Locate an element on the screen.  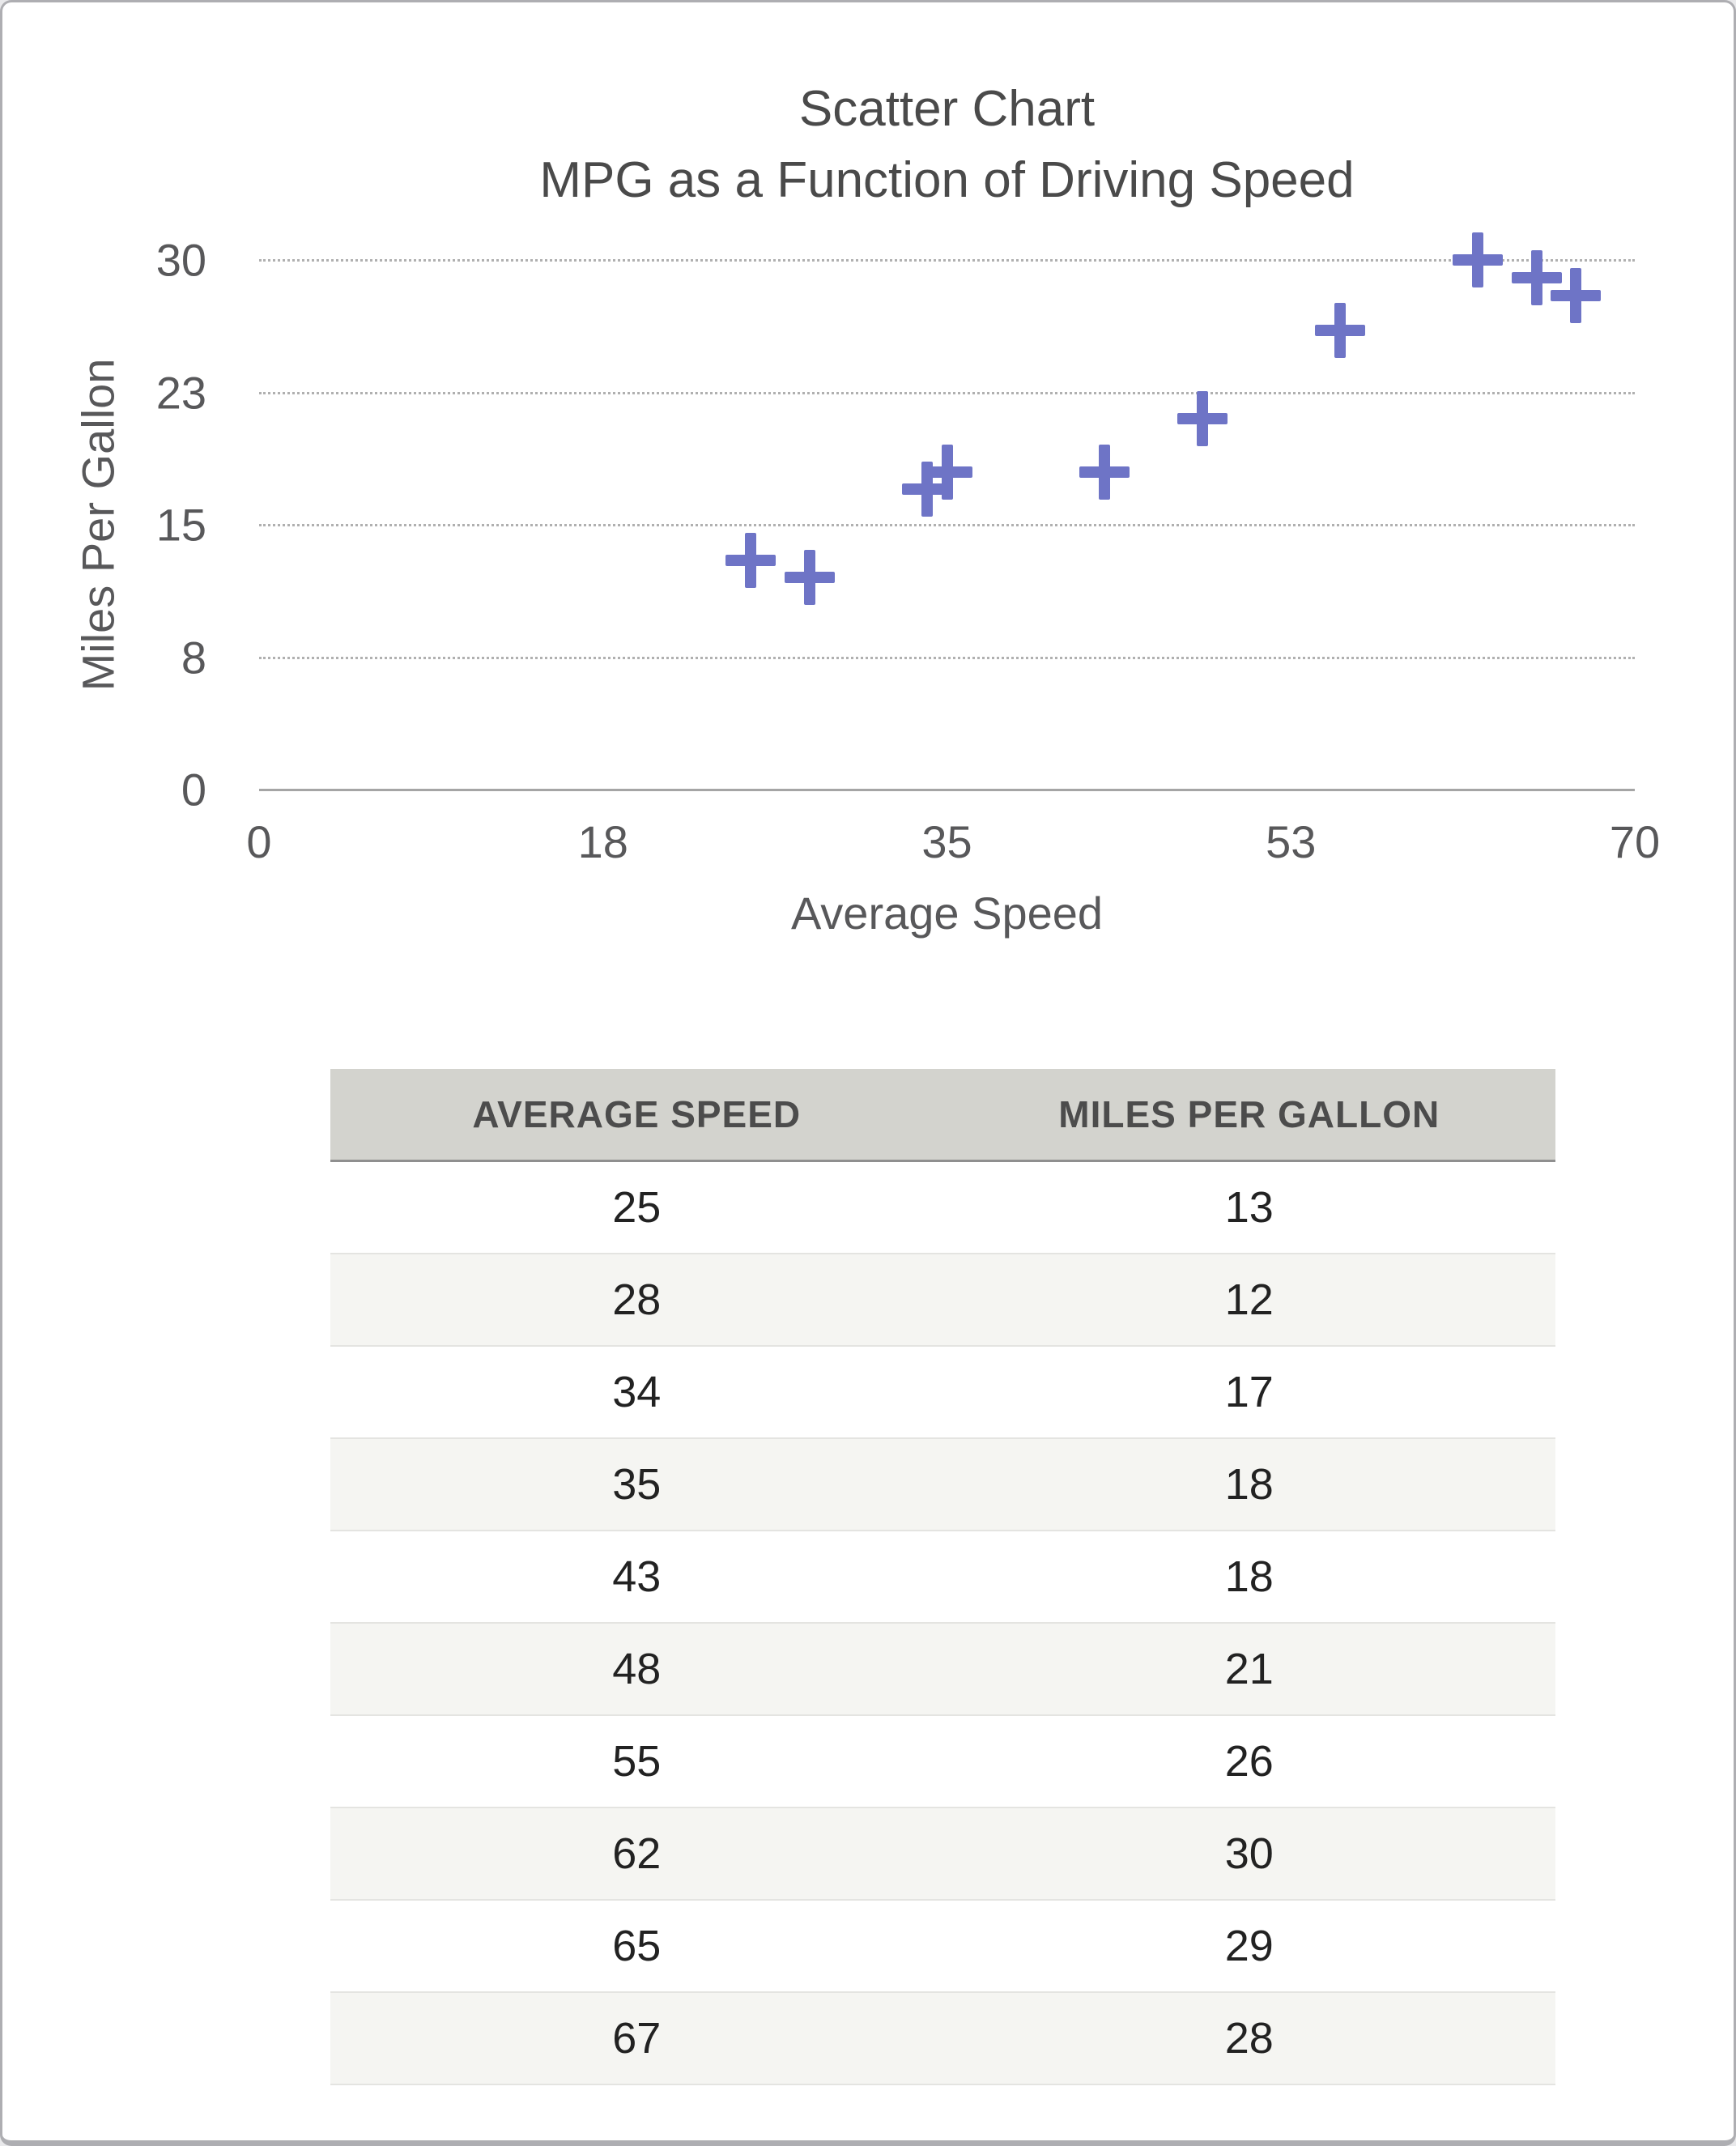
y-tick-label: 8 is located at coordinates (193, 657).